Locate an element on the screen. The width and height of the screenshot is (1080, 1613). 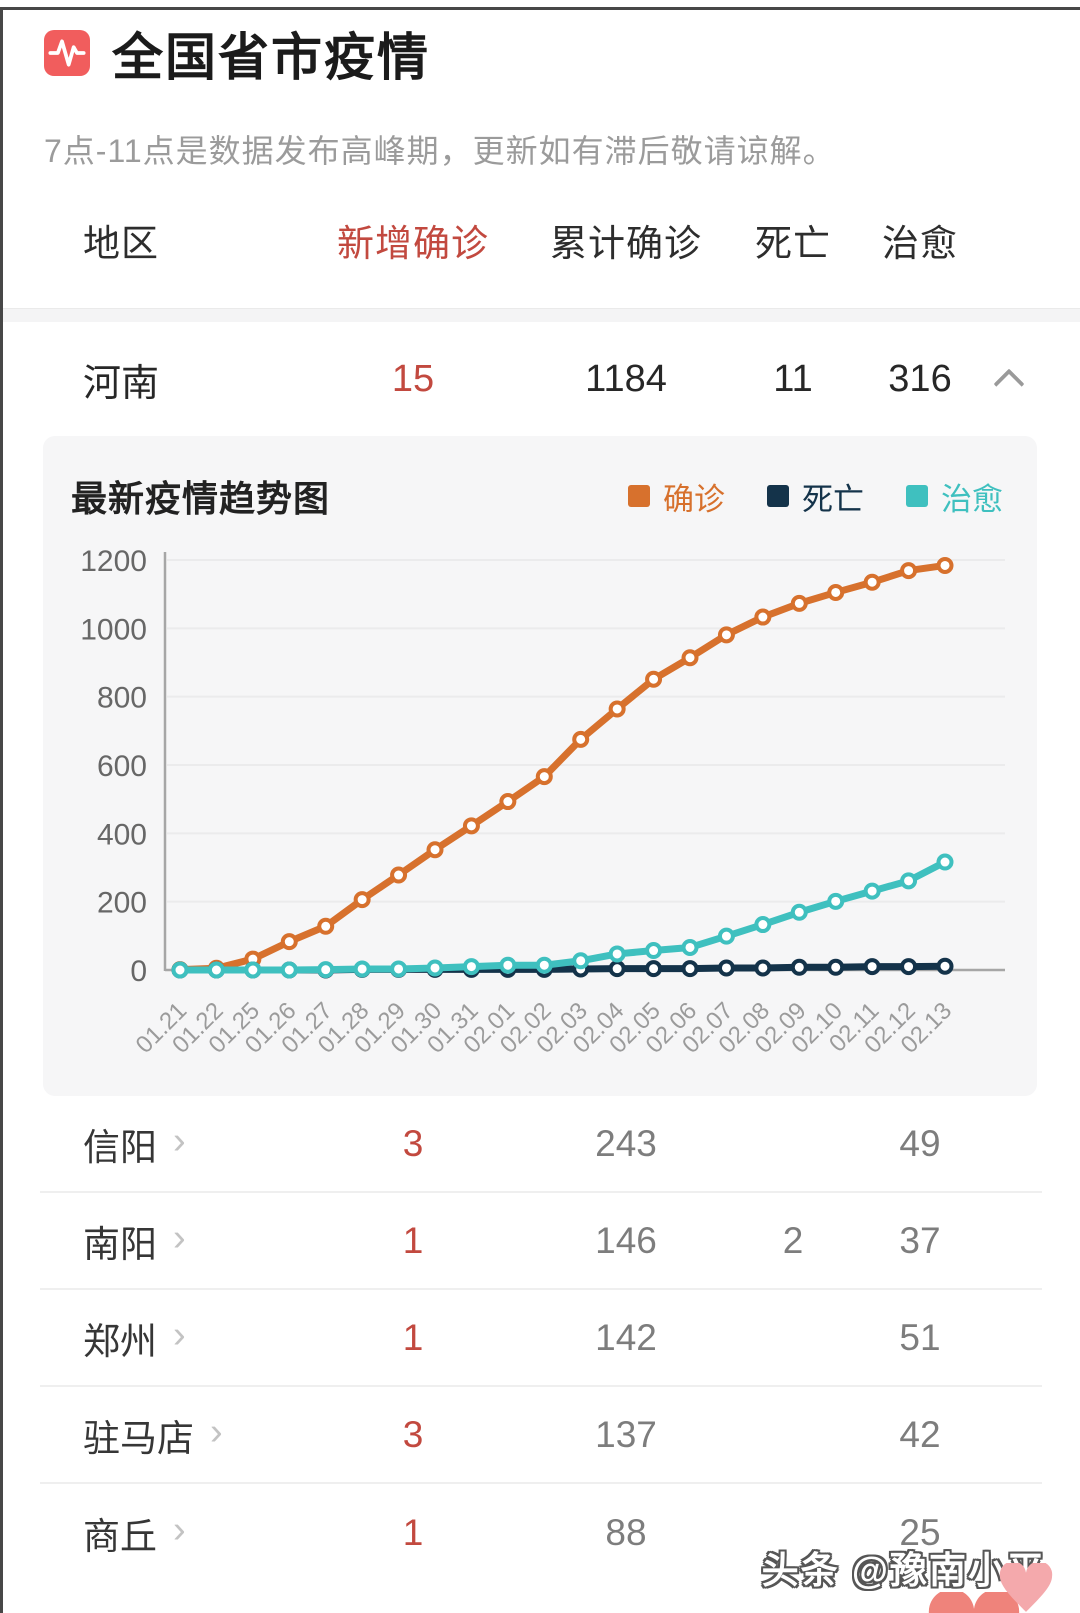
svg-text: 400 is located at coordinates (122, 834).